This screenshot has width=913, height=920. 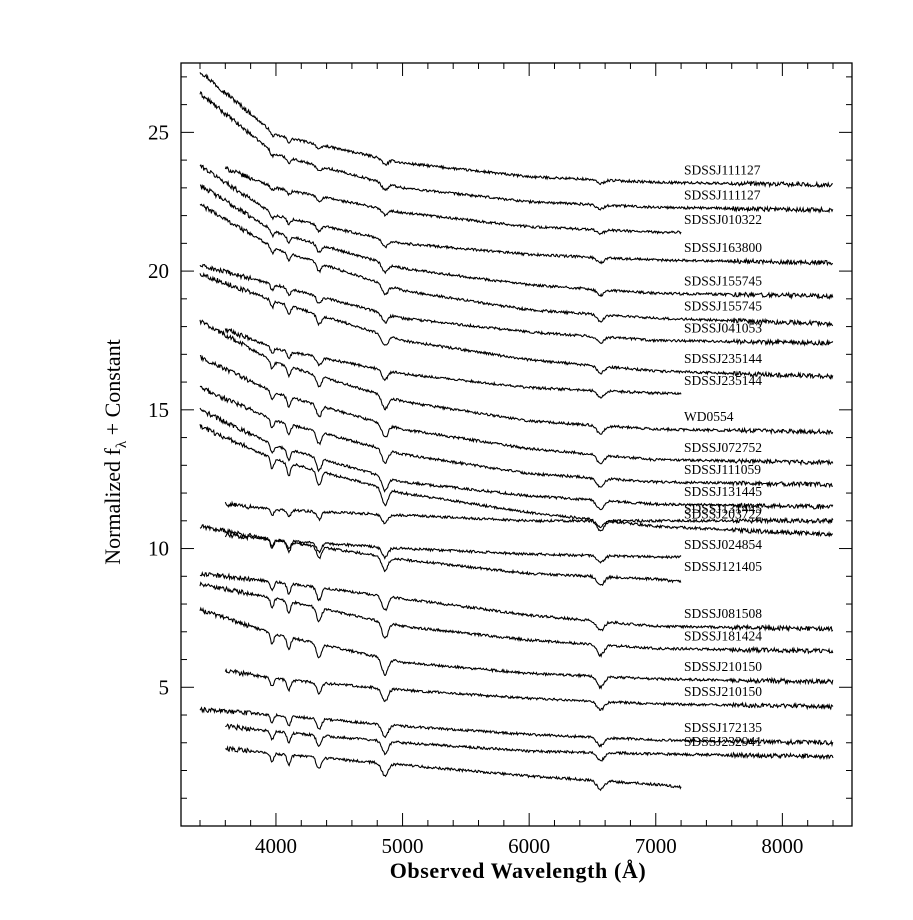 I want to click on spectrum-label: WD0554, so click(x=709, y=416).